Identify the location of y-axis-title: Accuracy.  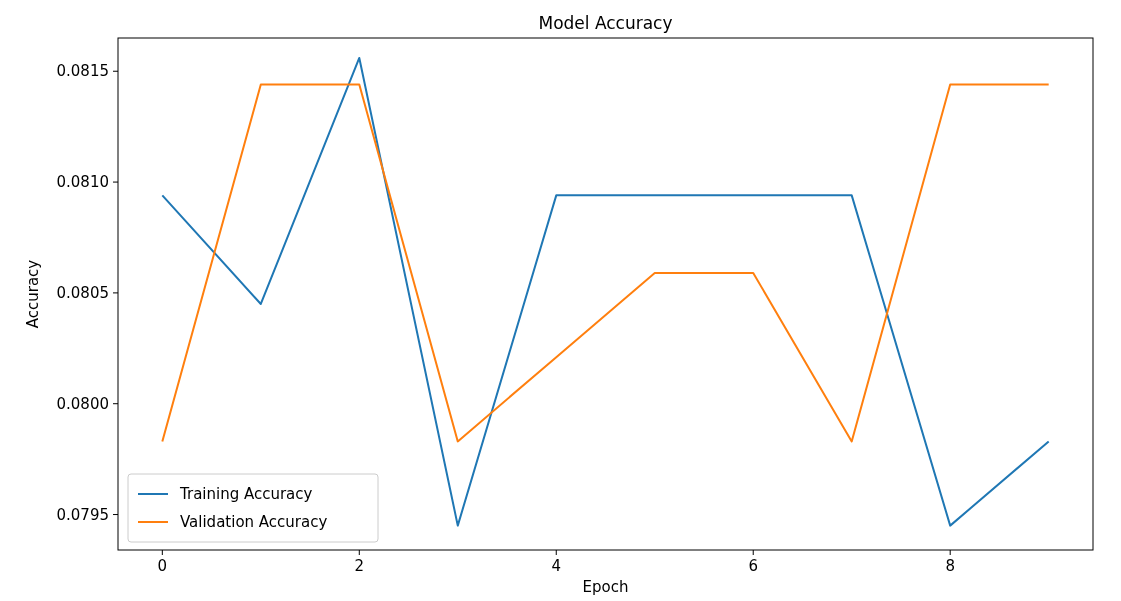
(33, 294).